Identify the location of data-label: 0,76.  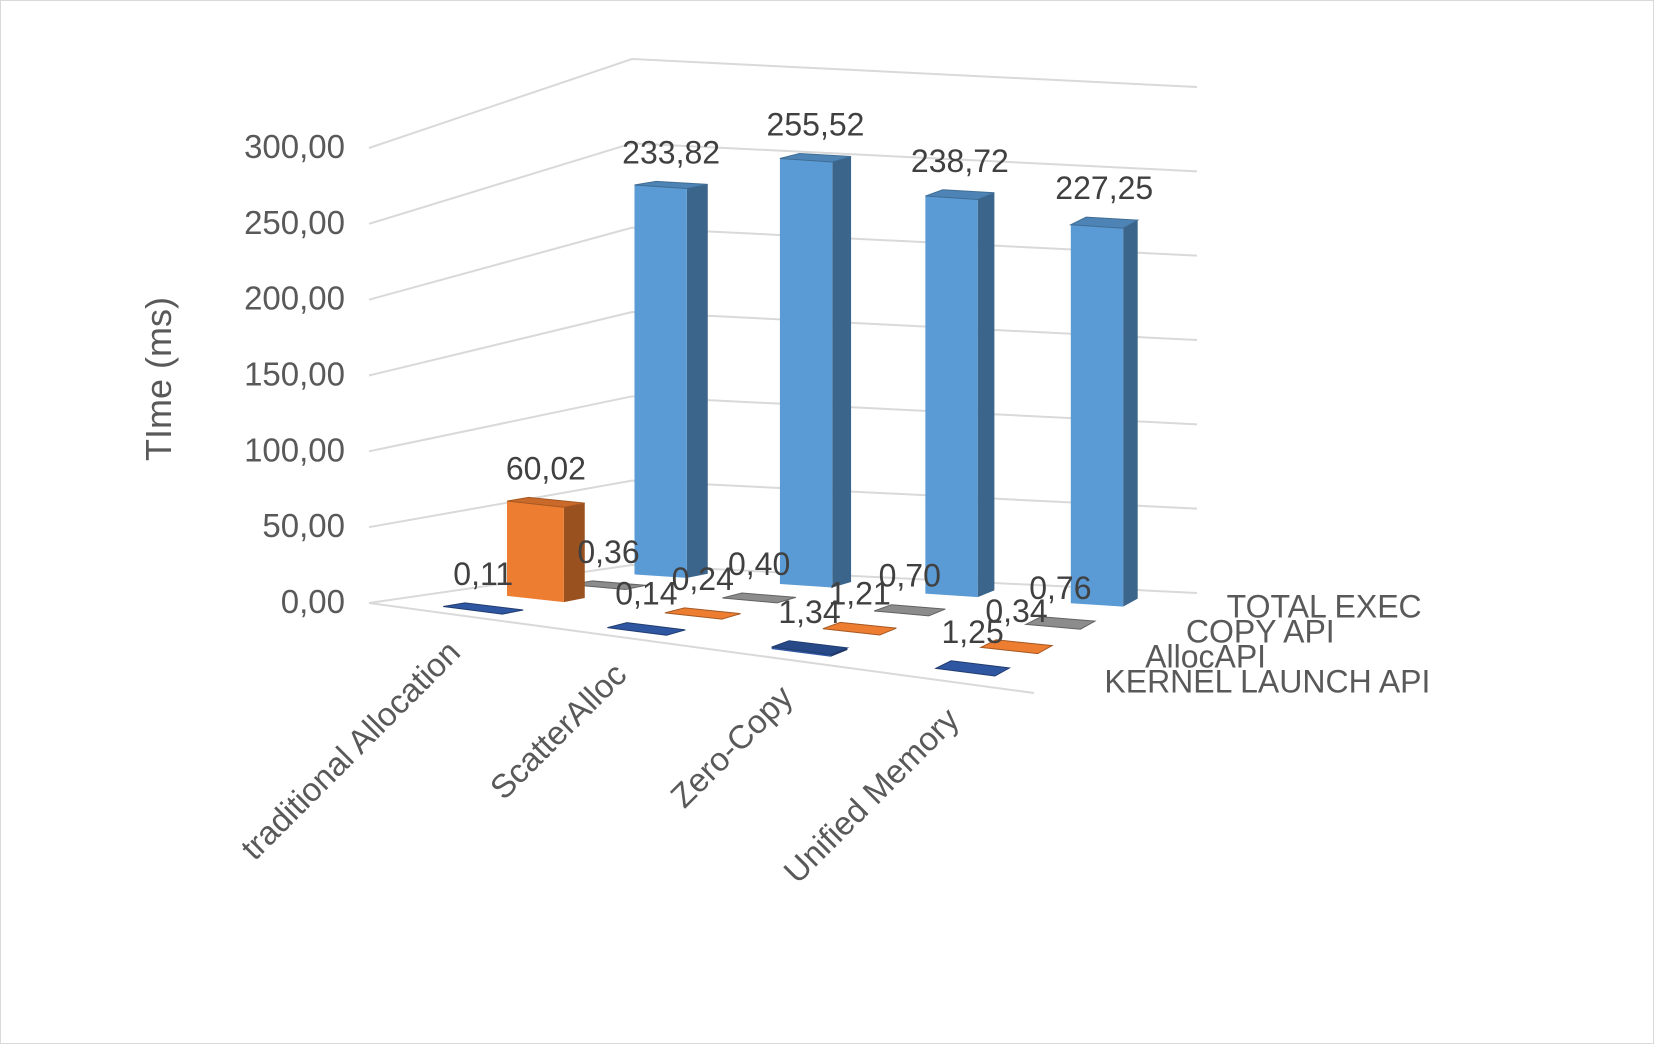
(1060, 588).